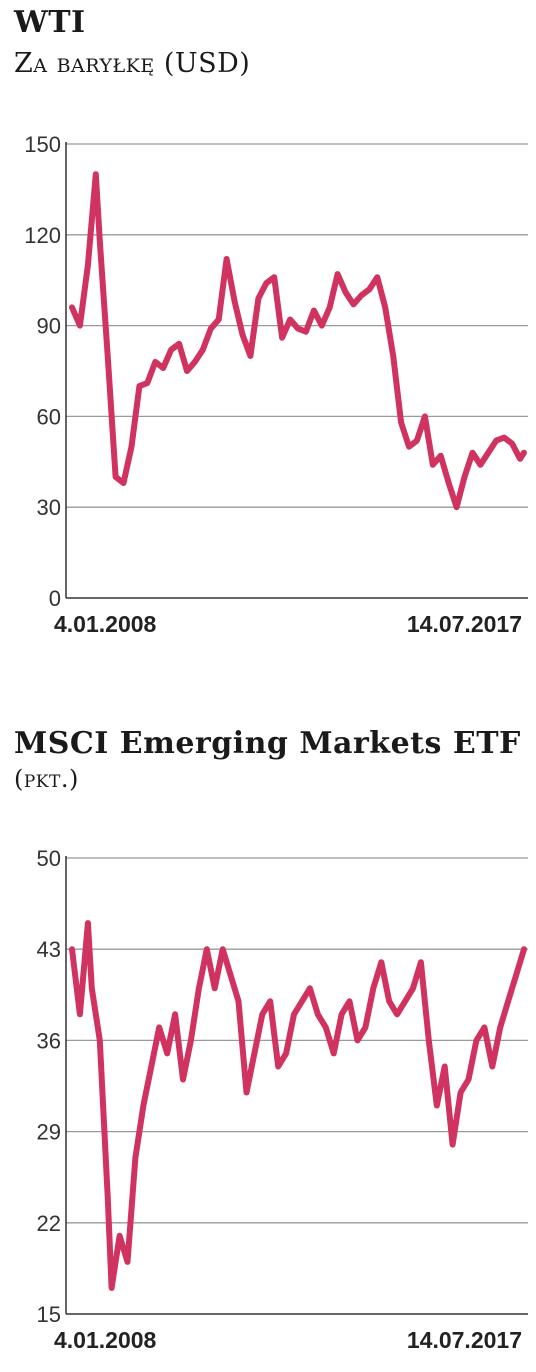 Image resolution: width=536 pixels, height=1372 pixels. Describe the element at coordinates (49, 507) in the screenshot. I see `y-tick-label-0-1: 30` at that location.